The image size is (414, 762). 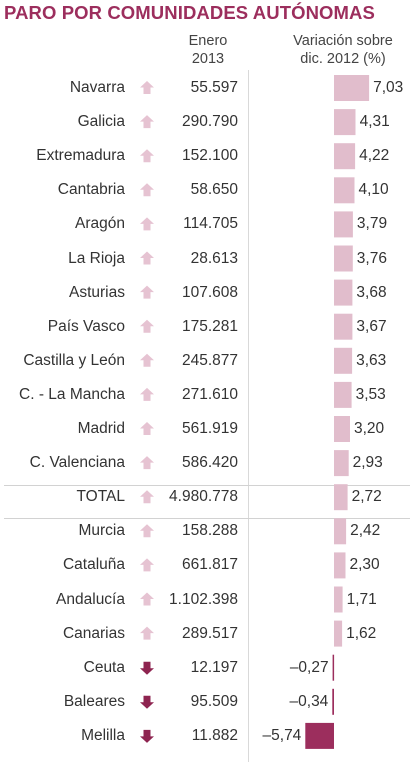 What do you see at coordinates (209, 463) in the screenshot?
I see `unemployment-value: 586.420` at bounding box center [209, 463].